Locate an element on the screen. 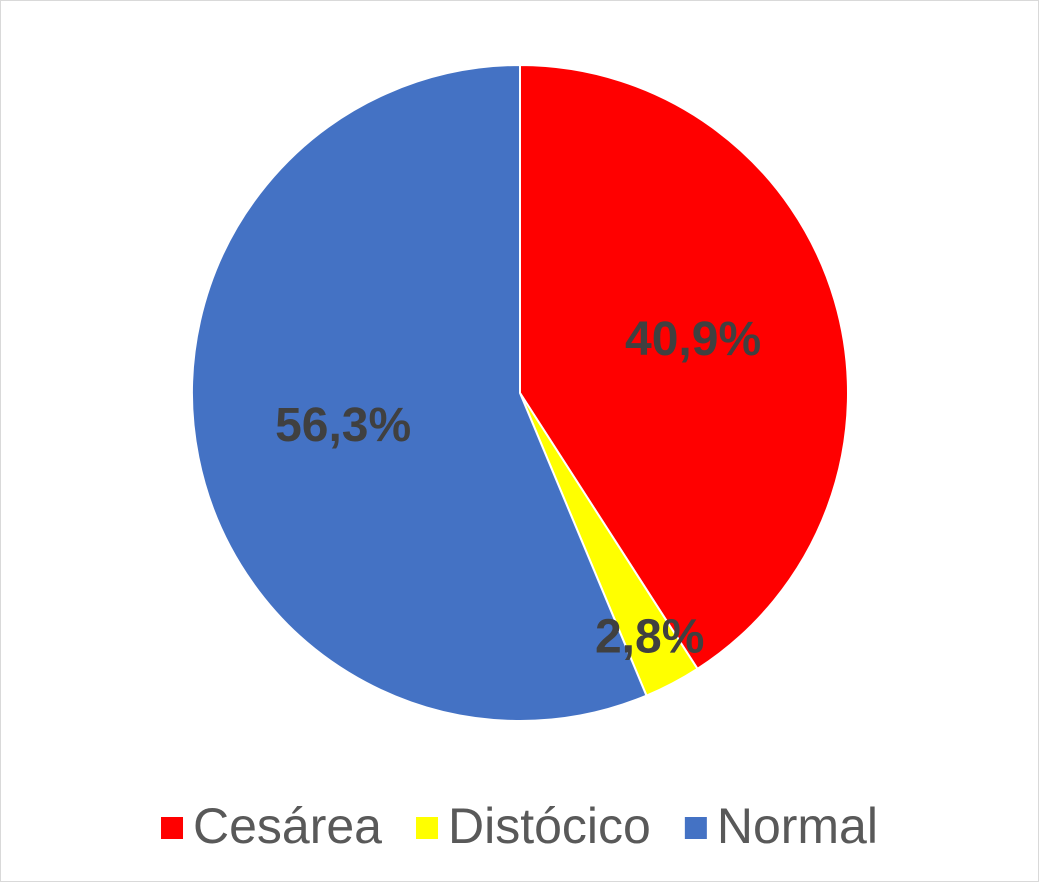 The image size is (1039, 882). legend-label: Distócico is located at coordinates (549, 826).